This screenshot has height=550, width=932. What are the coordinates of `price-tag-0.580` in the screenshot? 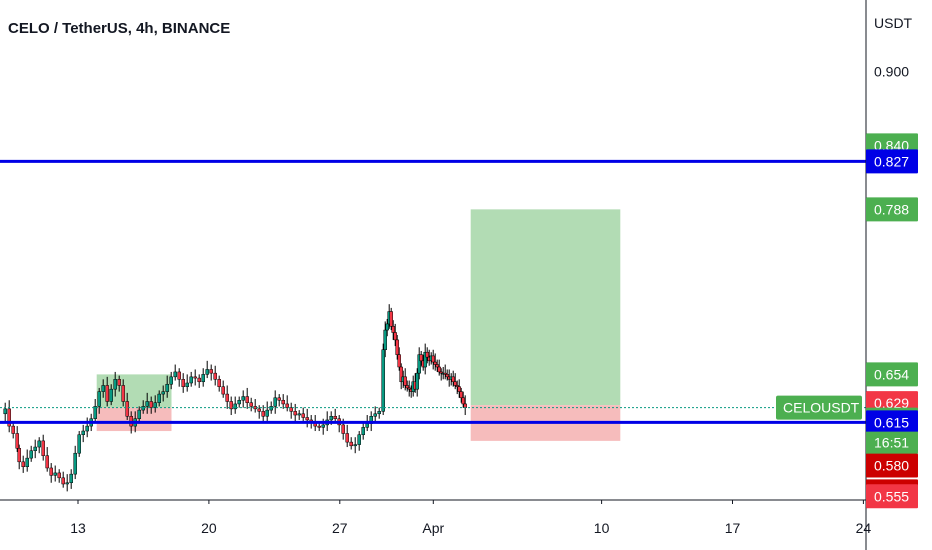 It's located at (892, 465).